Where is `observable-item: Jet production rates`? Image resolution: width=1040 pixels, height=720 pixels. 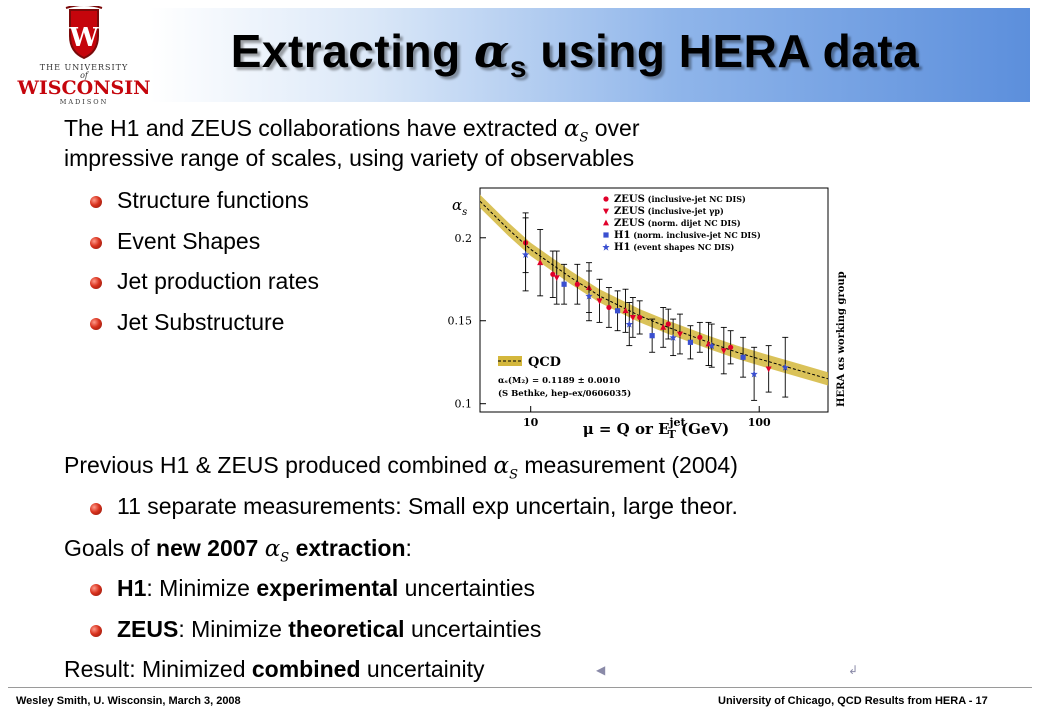
observable-item: Jet production rates is located at coordinates (218, 281).